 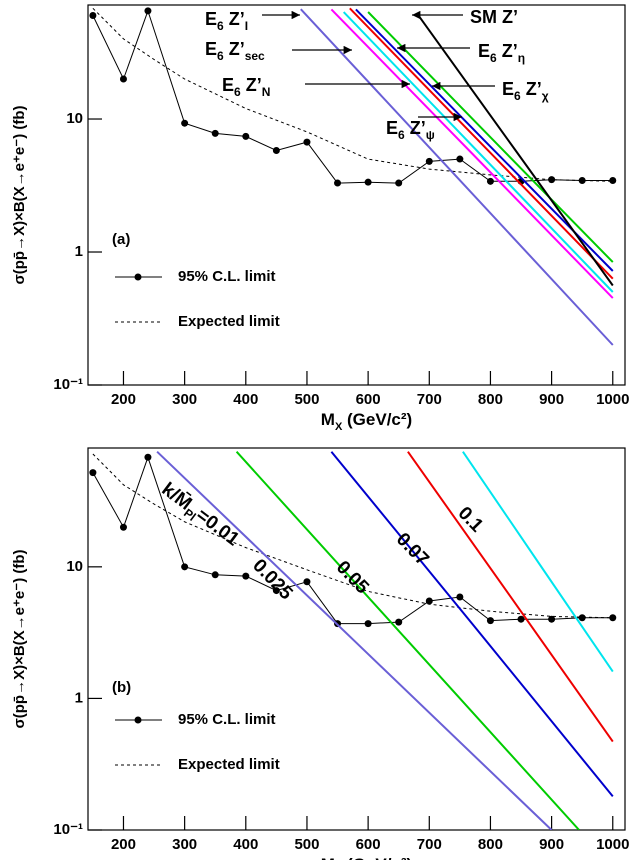 I want to click on annotation: E6 Z’N, so click(x=246, y=87).